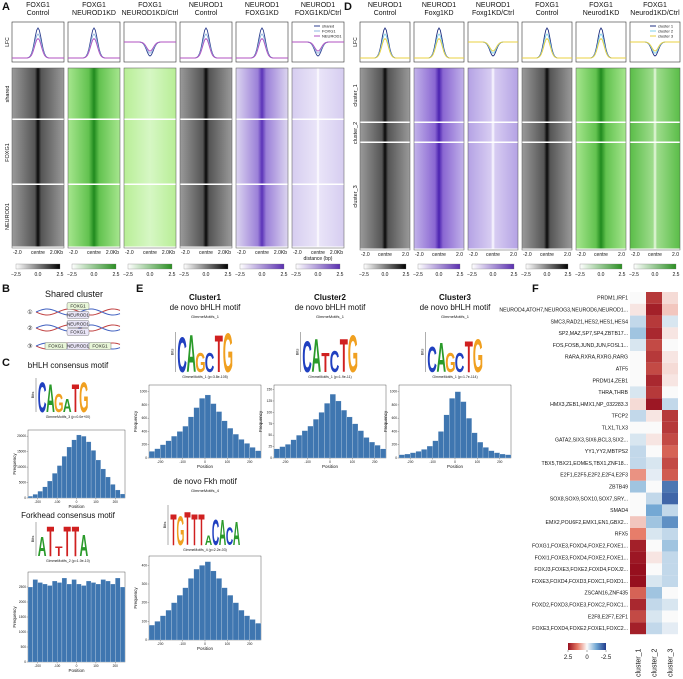 The width and height of the screenshot is (683, 679). Describe the element at coordinates (332, 36) in the screenshot. I see `legend-entry: NEUROD1` at that location.